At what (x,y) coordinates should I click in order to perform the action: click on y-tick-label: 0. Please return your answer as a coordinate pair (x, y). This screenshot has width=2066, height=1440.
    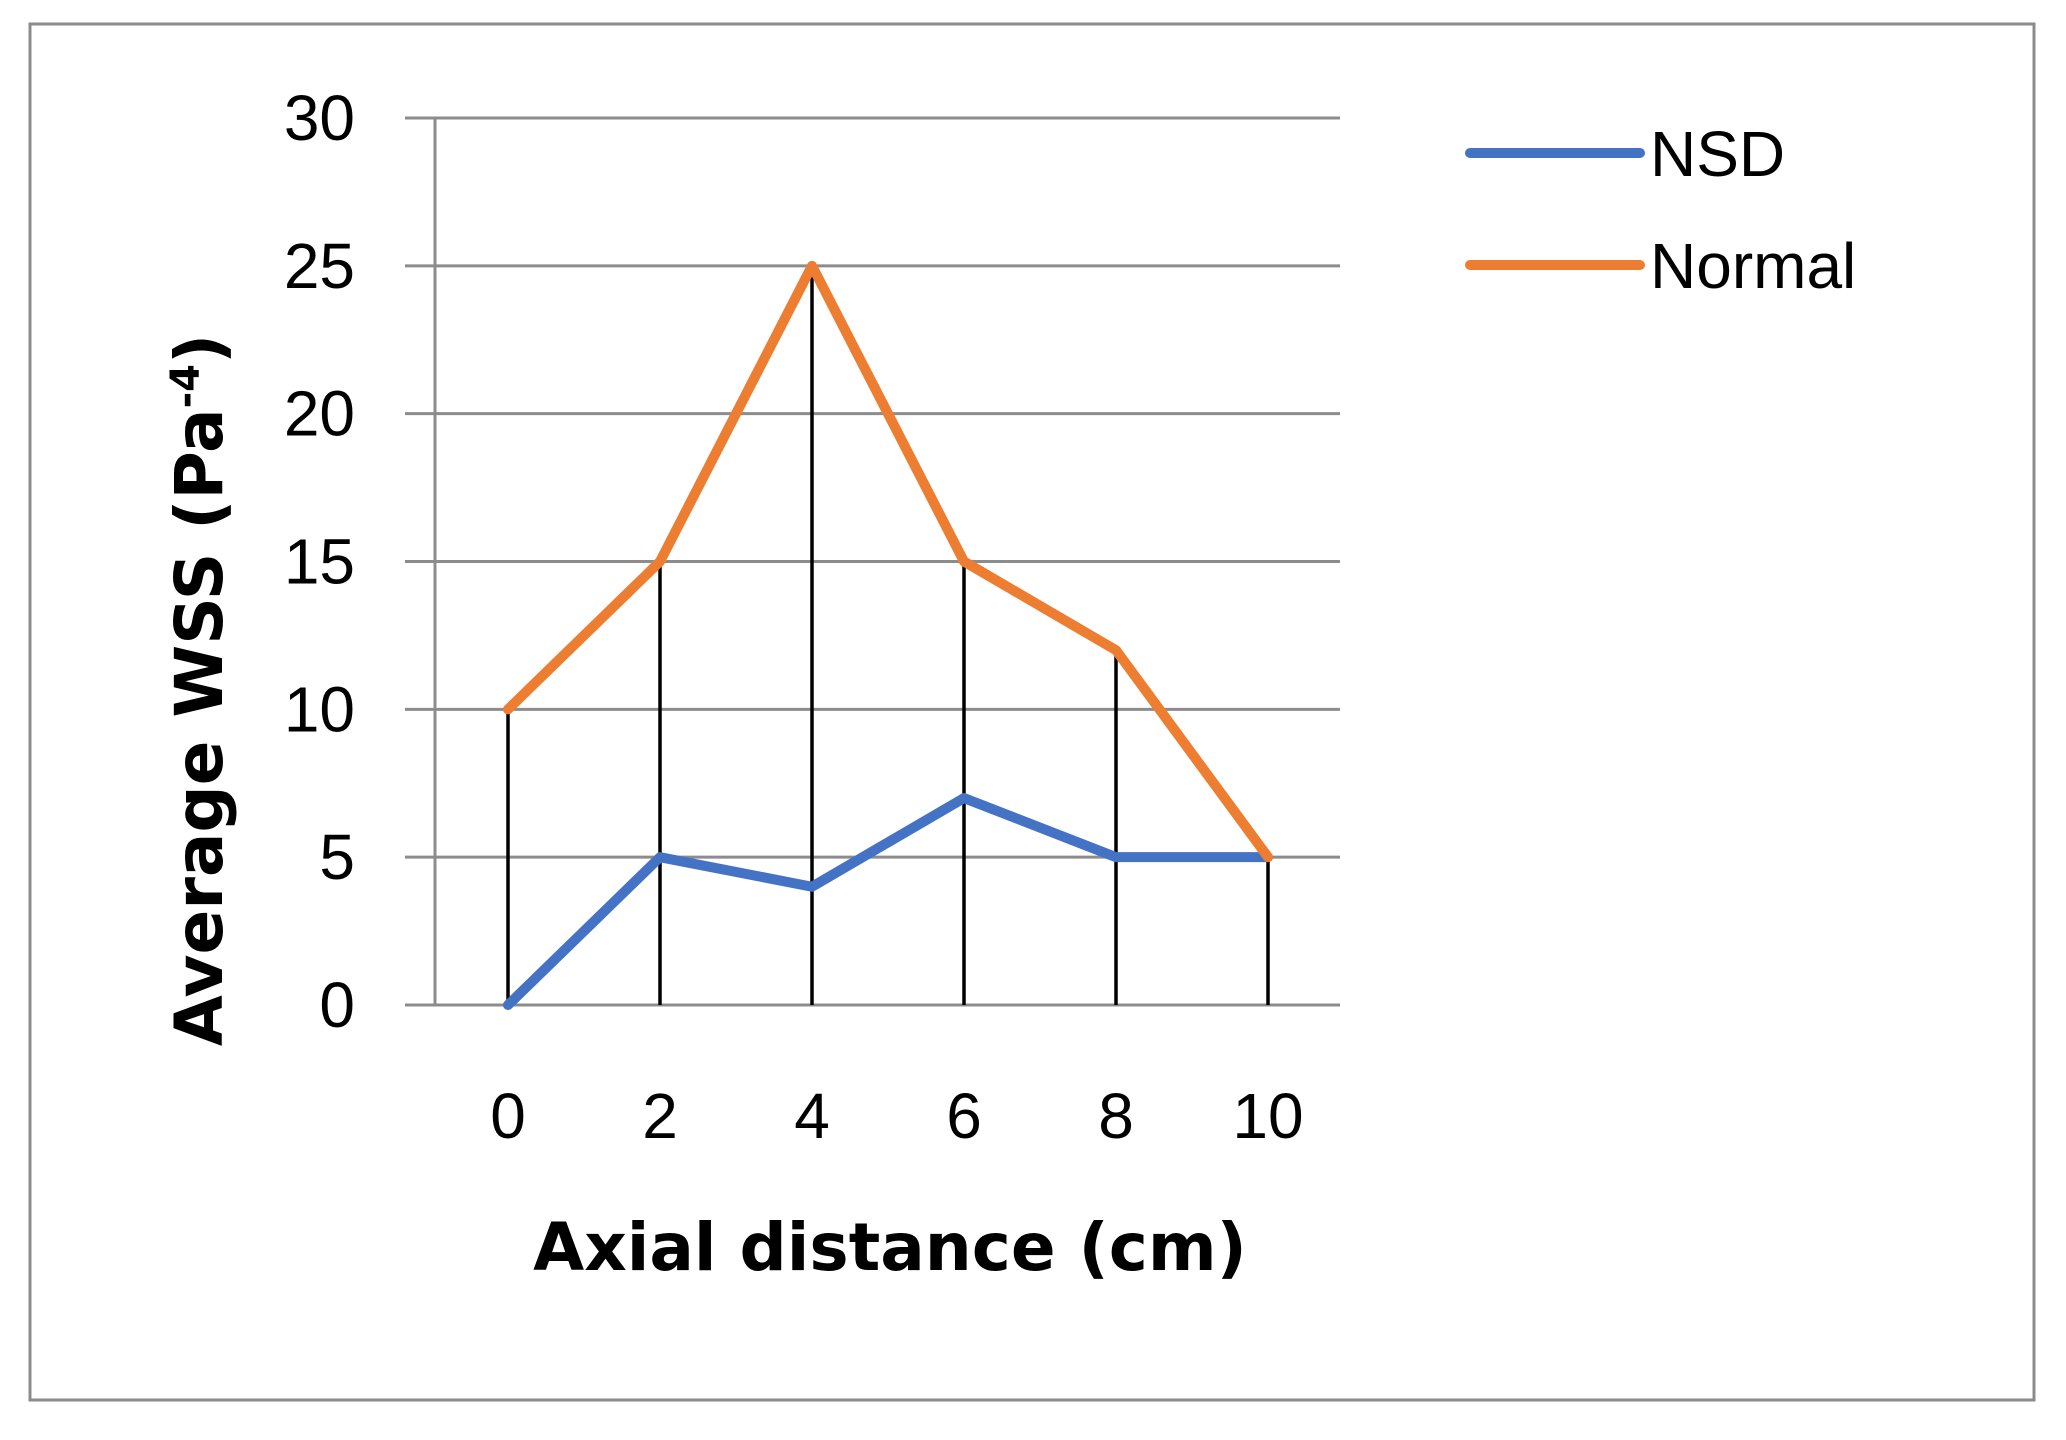
    Looking at the image, I should click on (337, 1005).